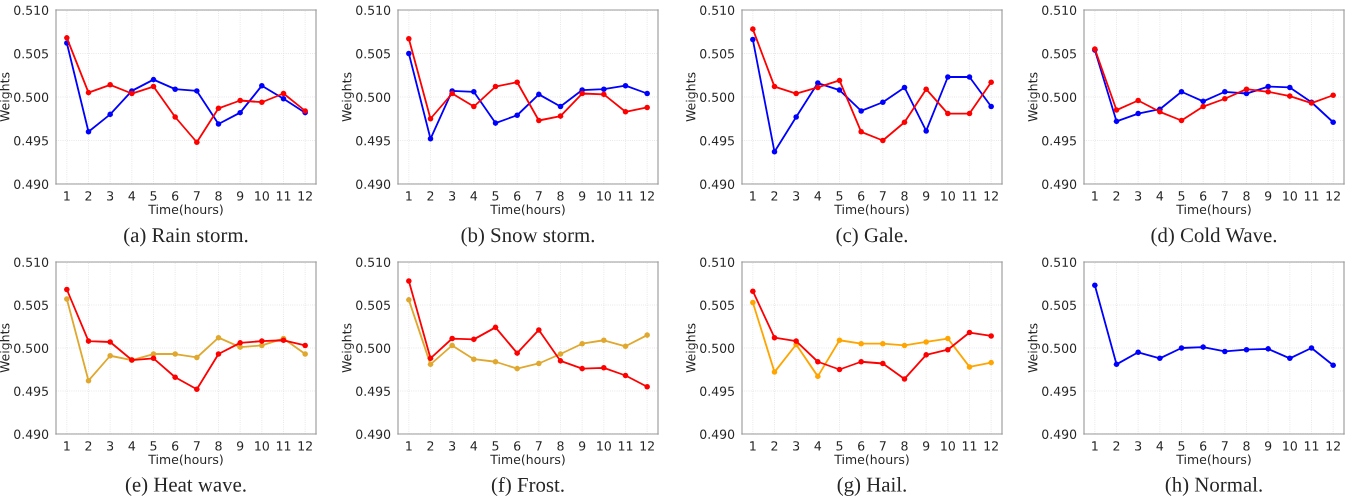 This screenshot has width=1364, height=504. Describe the element at coordinates (528, 237) in the screenshot. I see `text: (b) Snow storm.` at that location.